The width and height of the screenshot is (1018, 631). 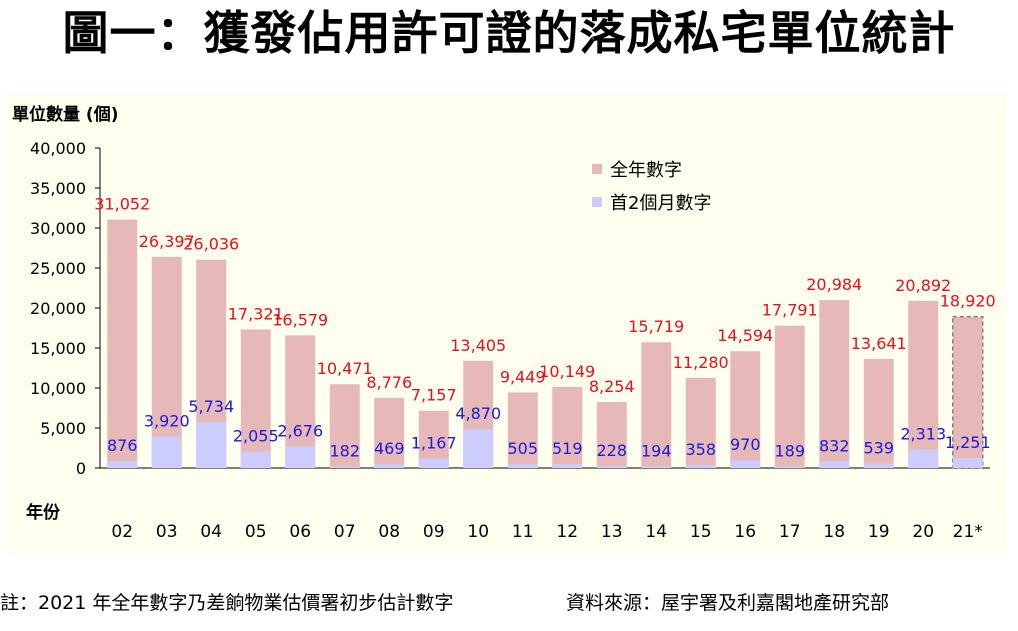 What do you see at coordinates (389, 382) in the screenshot?
I see `label-full-year: 8,776` at bounding box center [389, 382].